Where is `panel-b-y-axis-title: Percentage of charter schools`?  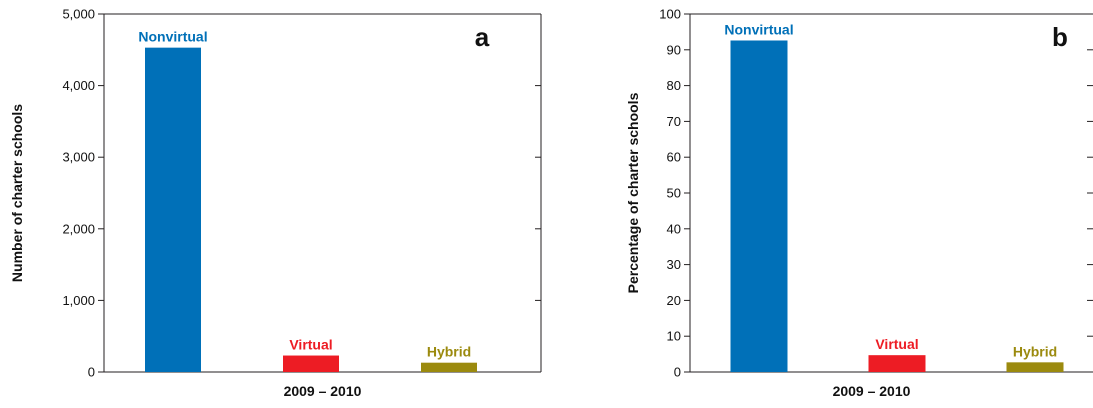 panel-b-y-axis-title: Percentage of charter schools is located at coordinates (633, 192).